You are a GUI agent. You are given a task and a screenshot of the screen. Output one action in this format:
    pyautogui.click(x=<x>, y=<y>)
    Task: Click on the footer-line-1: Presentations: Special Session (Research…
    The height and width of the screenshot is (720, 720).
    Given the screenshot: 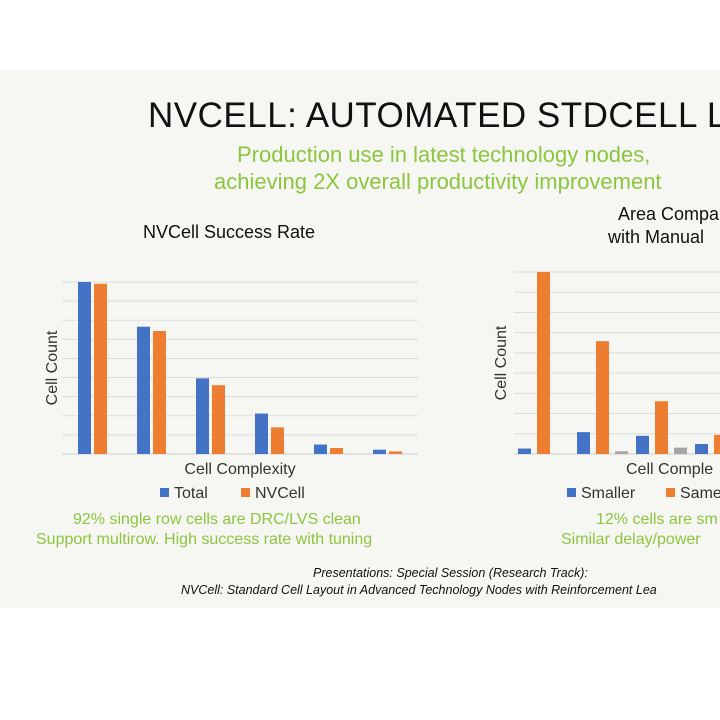 What is the action you would take?
    pyautogui.click(x=450, y=573)
    